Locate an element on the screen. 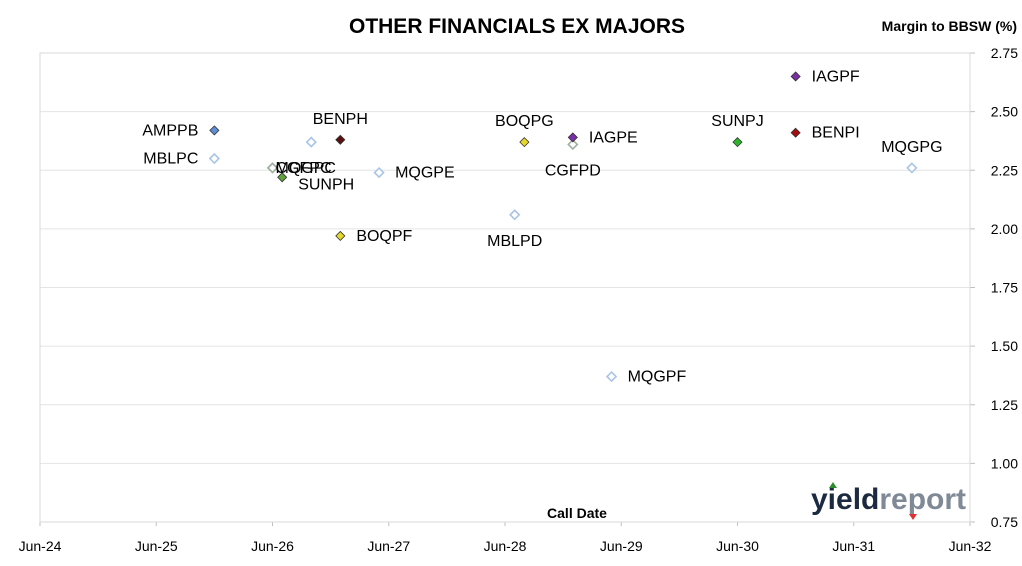 This screenshot has height=566, width=1022. point-label: IAGPF is located at coordinates (836, 76).